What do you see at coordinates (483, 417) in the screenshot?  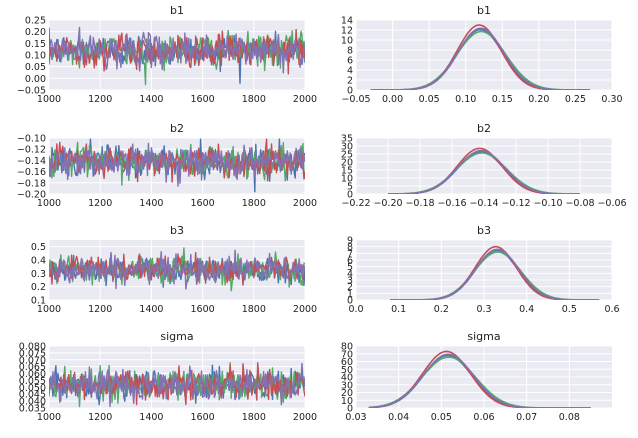 I see `x-tick-label: 0.06` at bounding box center [483, 417].